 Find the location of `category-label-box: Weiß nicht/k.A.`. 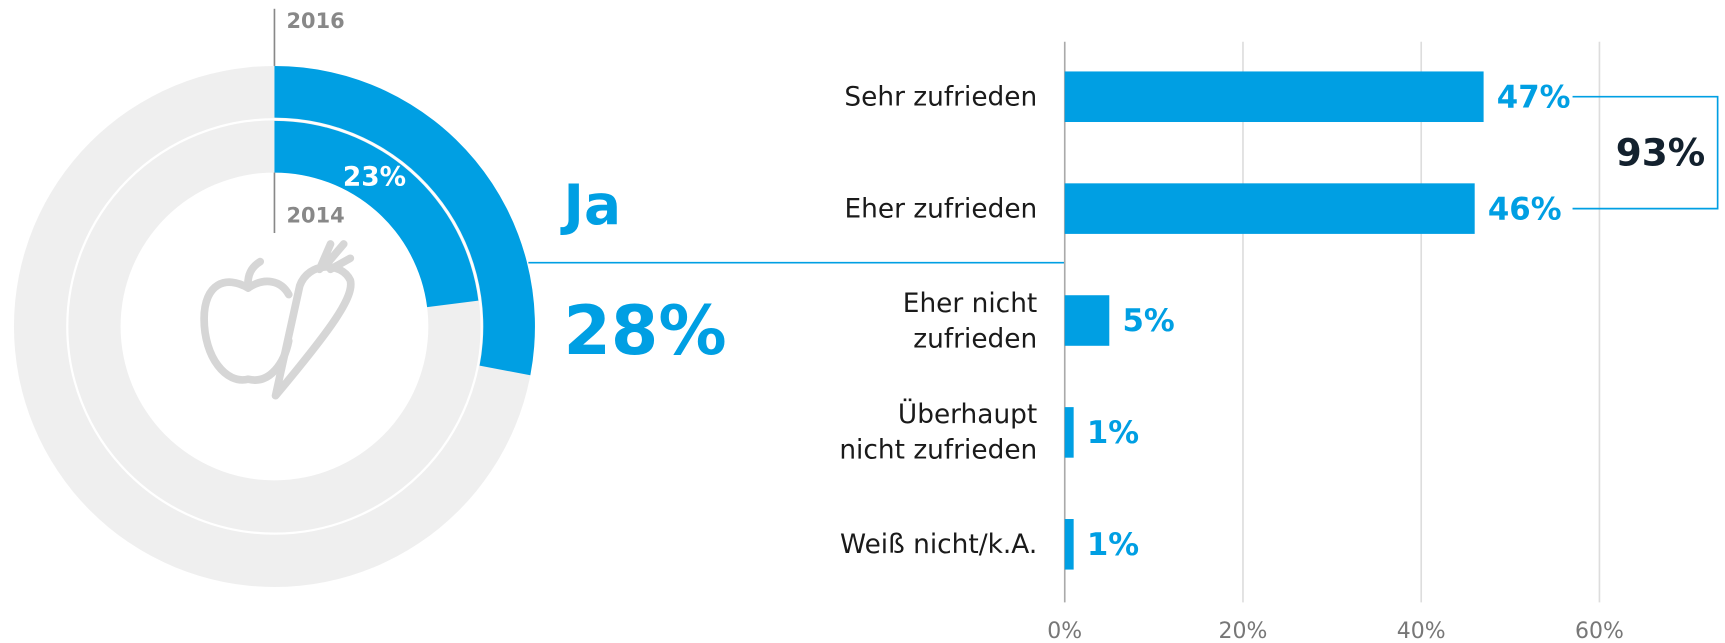

category-label-box: Weiß nicht/k.A. is located at coordinates (939, 544).